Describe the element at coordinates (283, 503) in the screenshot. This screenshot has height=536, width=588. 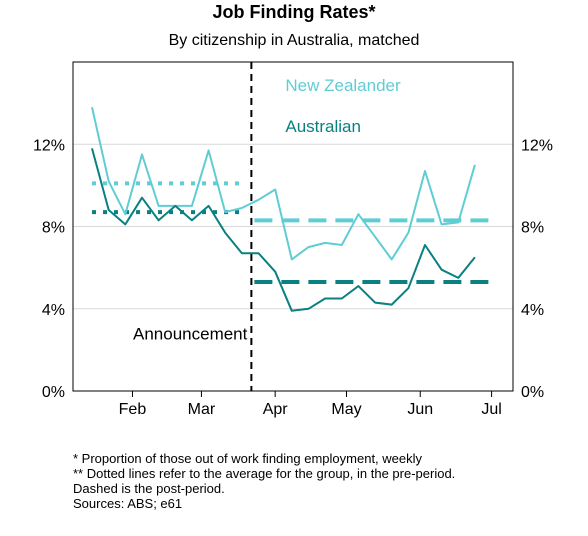
I see `footnote-sources: Sources: ABS; e61` at that location.